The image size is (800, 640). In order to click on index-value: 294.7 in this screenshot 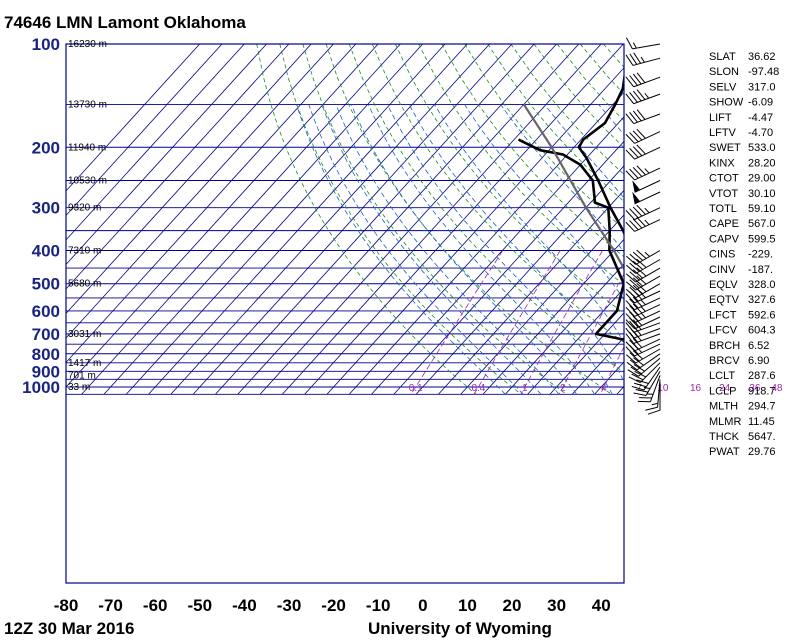, I will do `click(762, 407)`.